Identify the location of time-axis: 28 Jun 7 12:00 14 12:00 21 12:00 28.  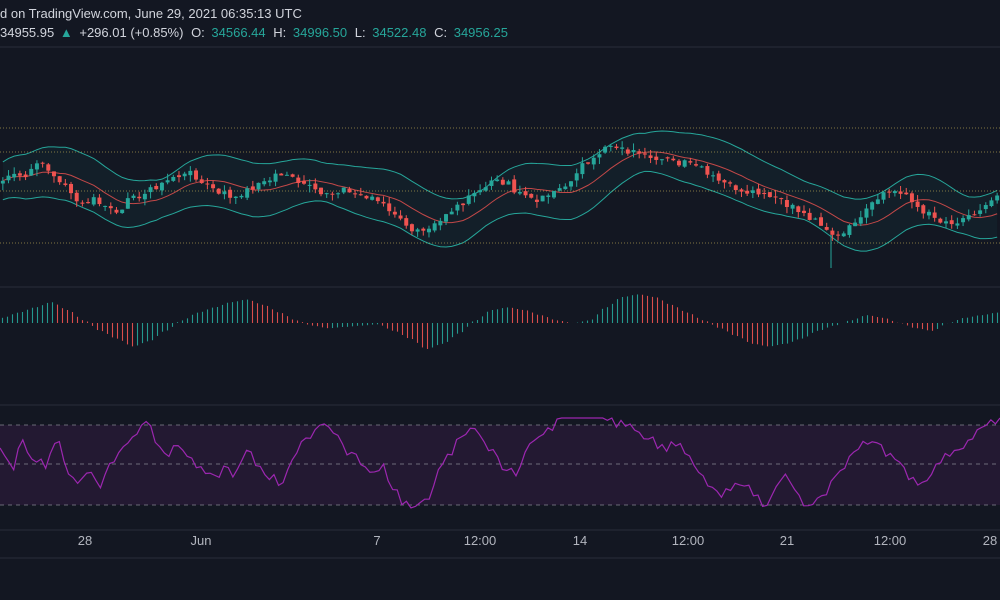
(537, 540).